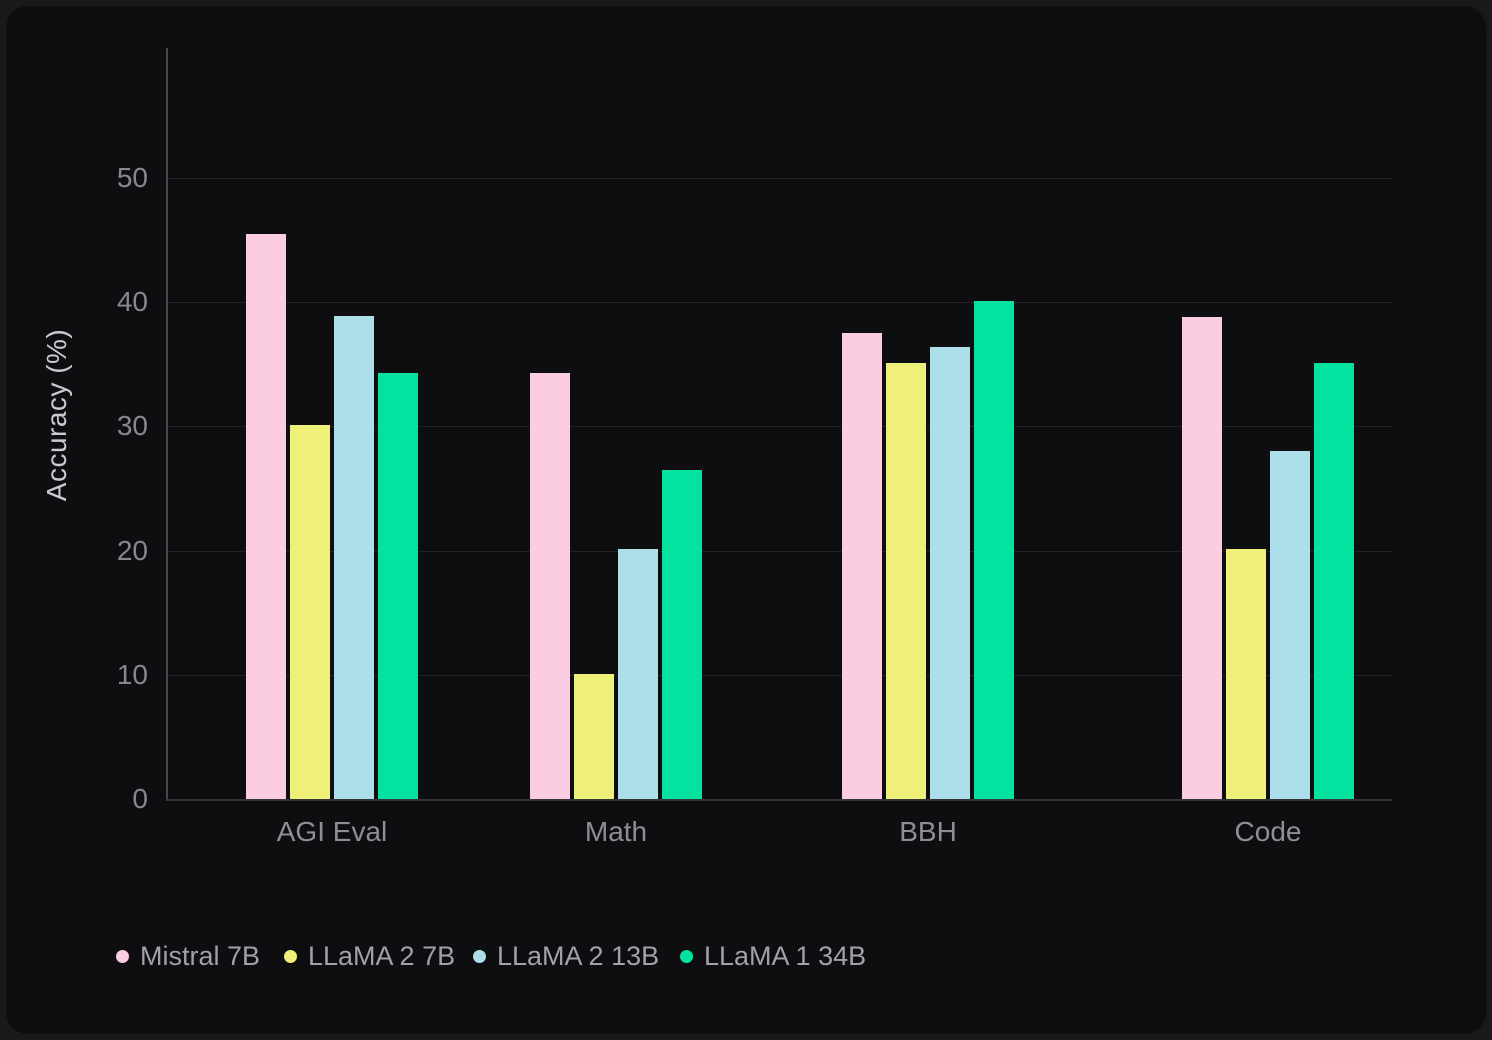 The width and height of the screenshot is (1492, 1040). Describe the element at coordinates (132, 301) in the screenshot. I see `y-tick-label: 40` at that location.